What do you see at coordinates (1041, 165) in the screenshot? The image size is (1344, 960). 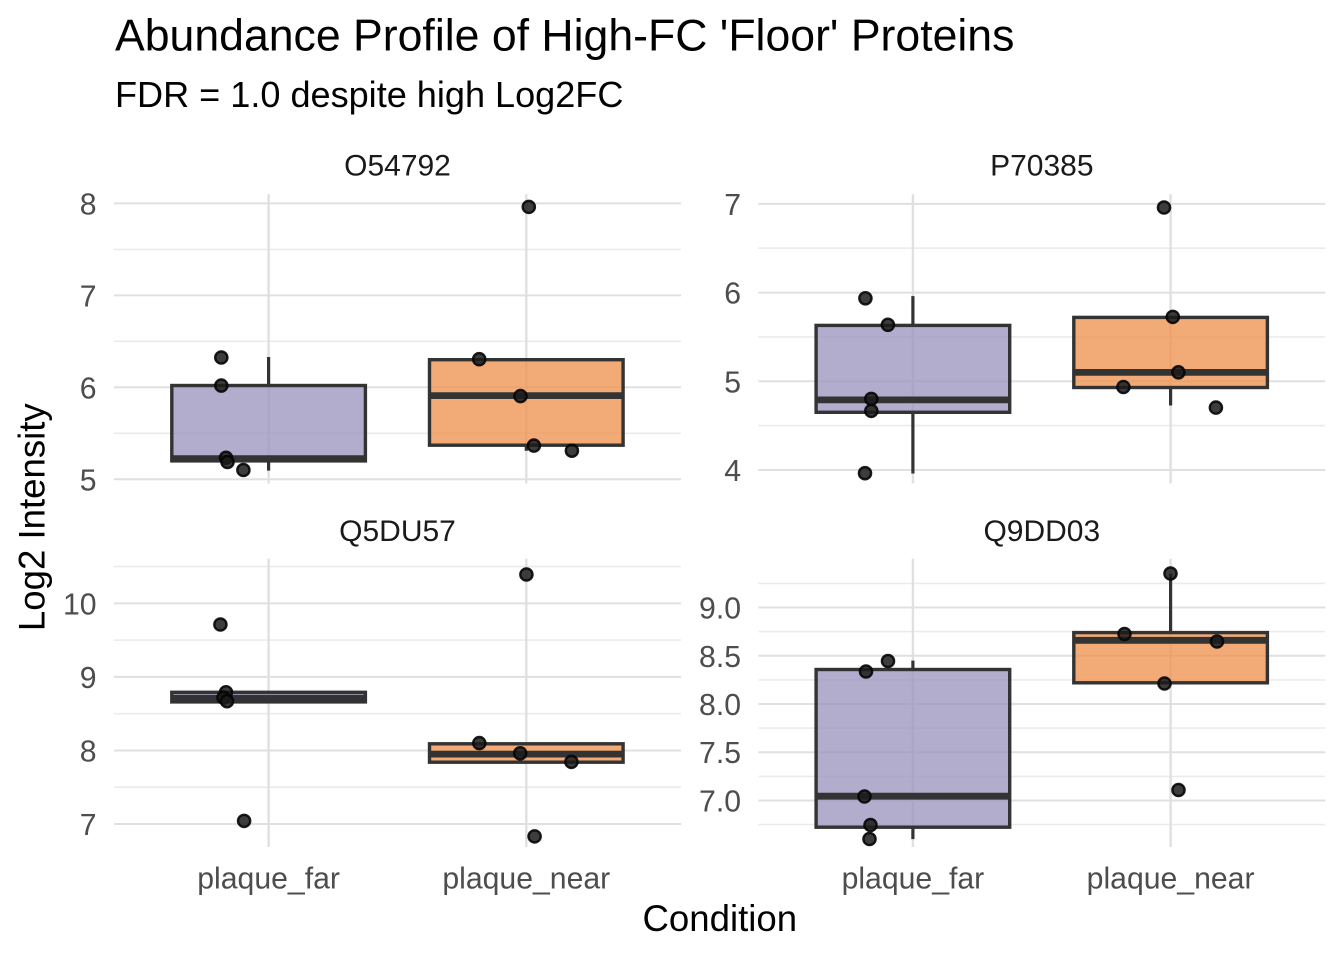 I see `svg-text: P70385` at bounding box center [1041, 165].